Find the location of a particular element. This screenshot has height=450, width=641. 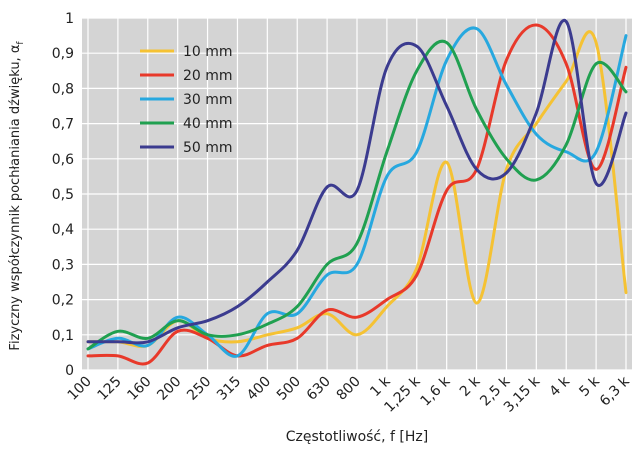

y-tick-label: 0,2 is located at coordinates (63, 301).